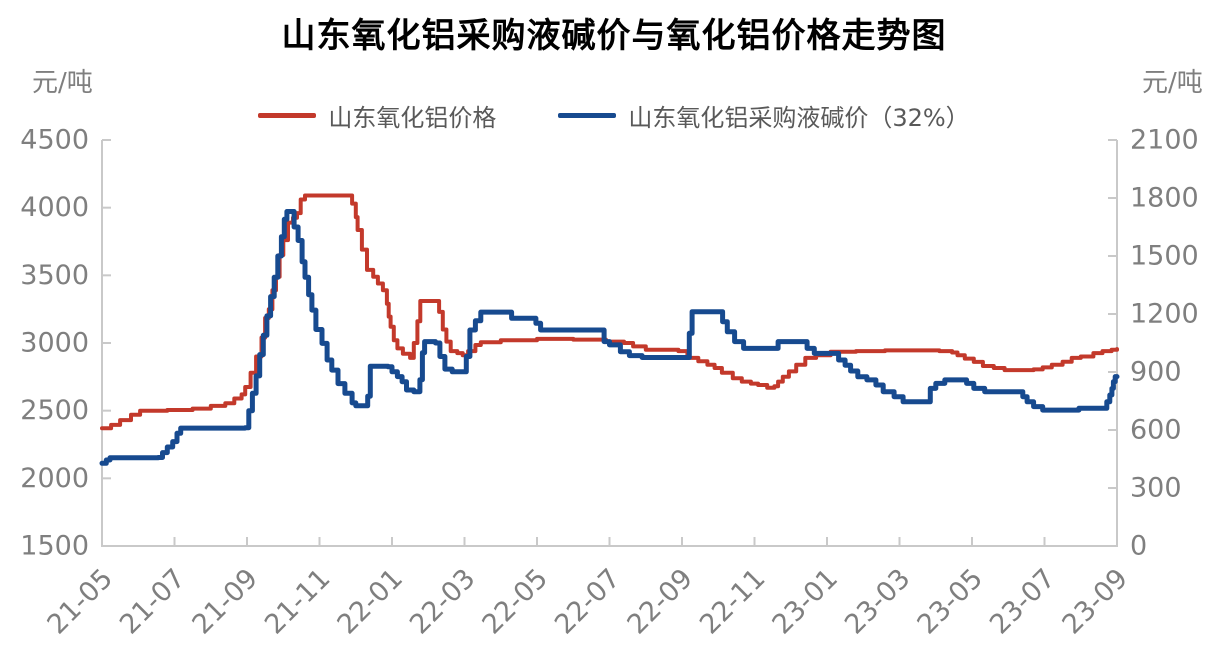 The height and width of the screenshot is (650, 1228). Describe the element at coordinates (54, 275) in the screenshot. I see `left-axis-tick-label: 3500` at that location.